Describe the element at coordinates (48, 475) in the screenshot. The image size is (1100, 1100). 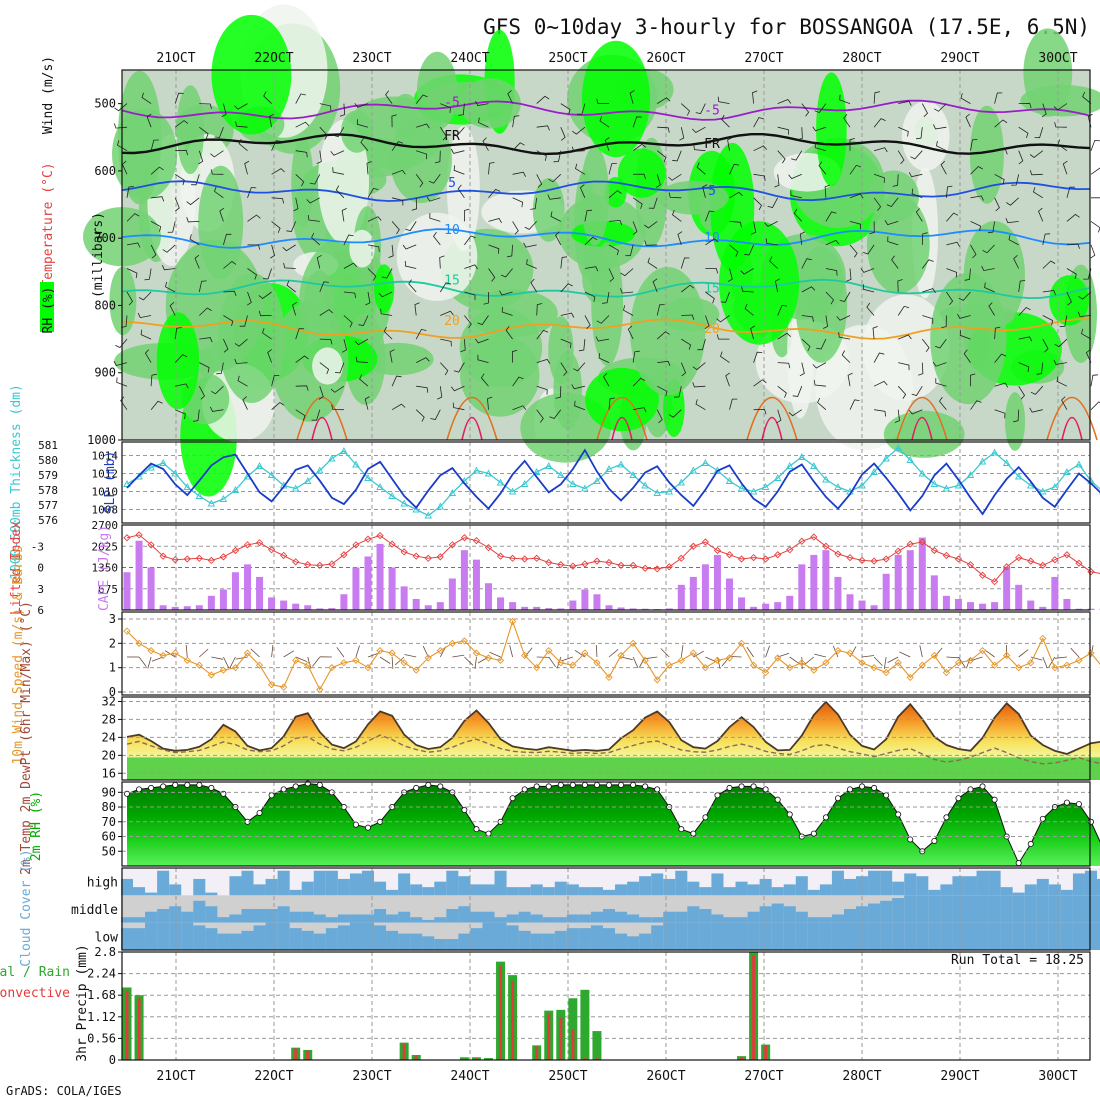
I see `thickness-tick-label: 579` at that location.